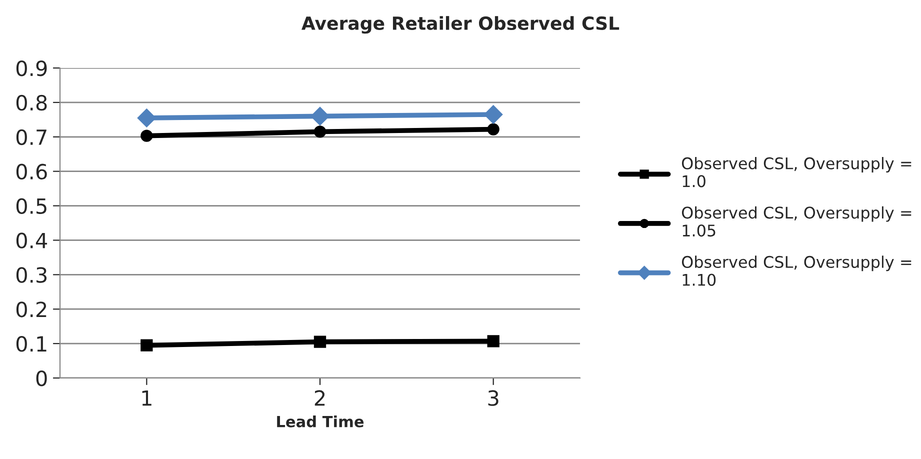  I want to click on x-tick-label: 1, so click(147, 398).